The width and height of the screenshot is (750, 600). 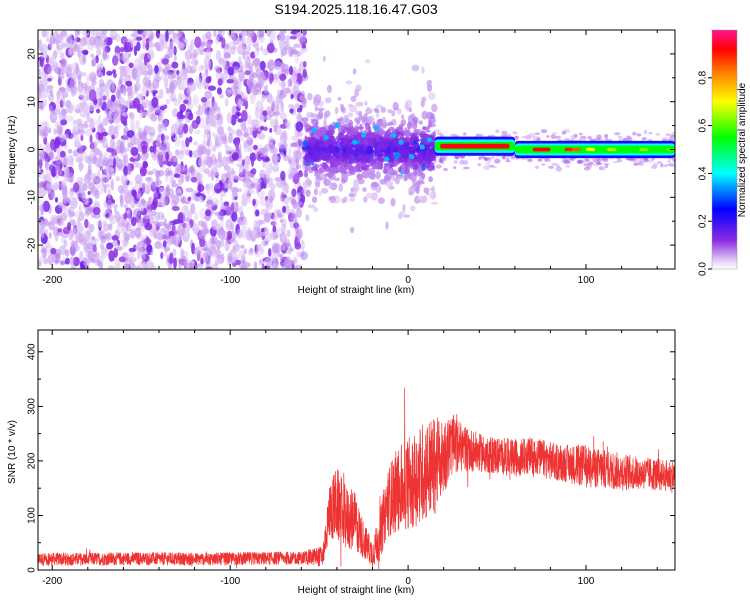 What do you see at coordinates (356, 290) in the screenshot?
I see `spectrogram-xlabel: Height of straight line (km)` at bounding box center [356, 290].